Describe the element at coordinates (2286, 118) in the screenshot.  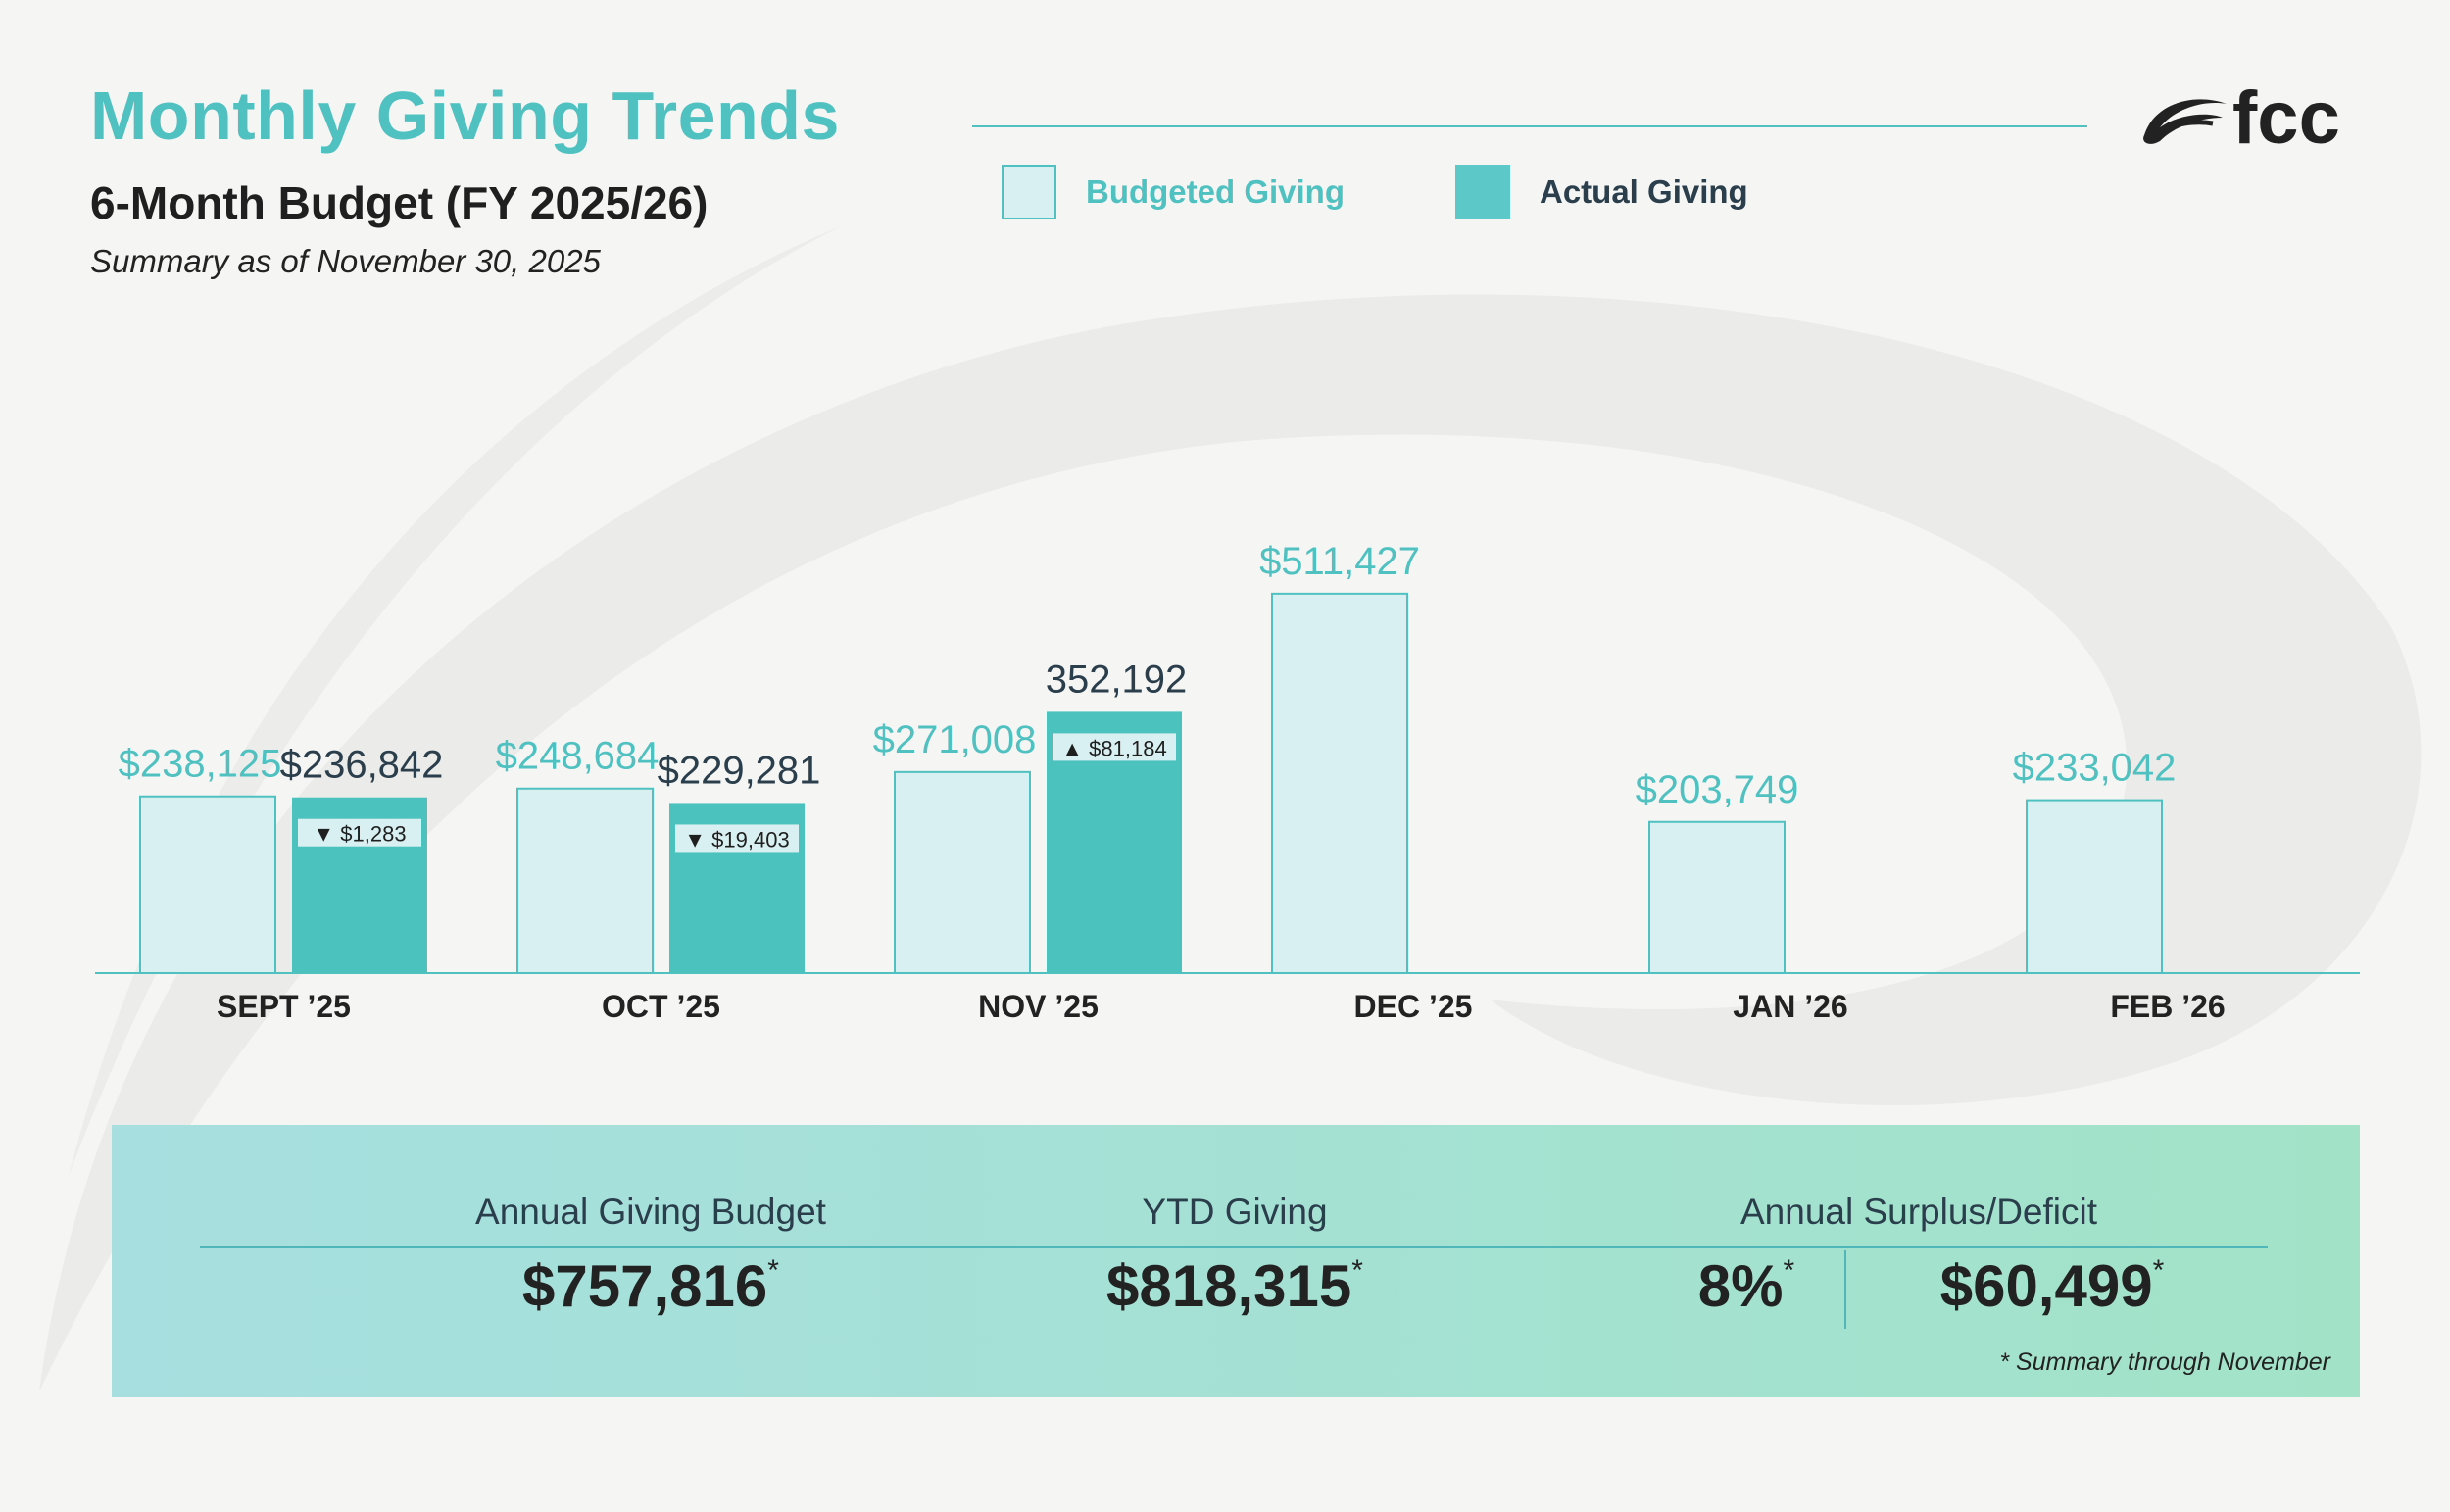
I see `logo-text: fcc` at that location.